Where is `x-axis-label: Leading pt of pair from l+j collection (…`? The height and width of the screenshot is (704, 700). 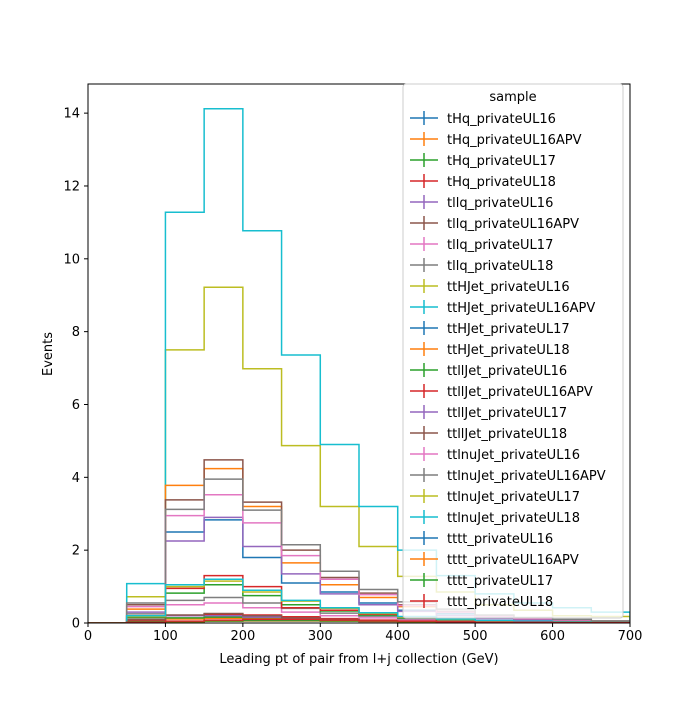
x-axis-label: Leading pt of pair from l+j collection (… is located at coordinates (358, 659).